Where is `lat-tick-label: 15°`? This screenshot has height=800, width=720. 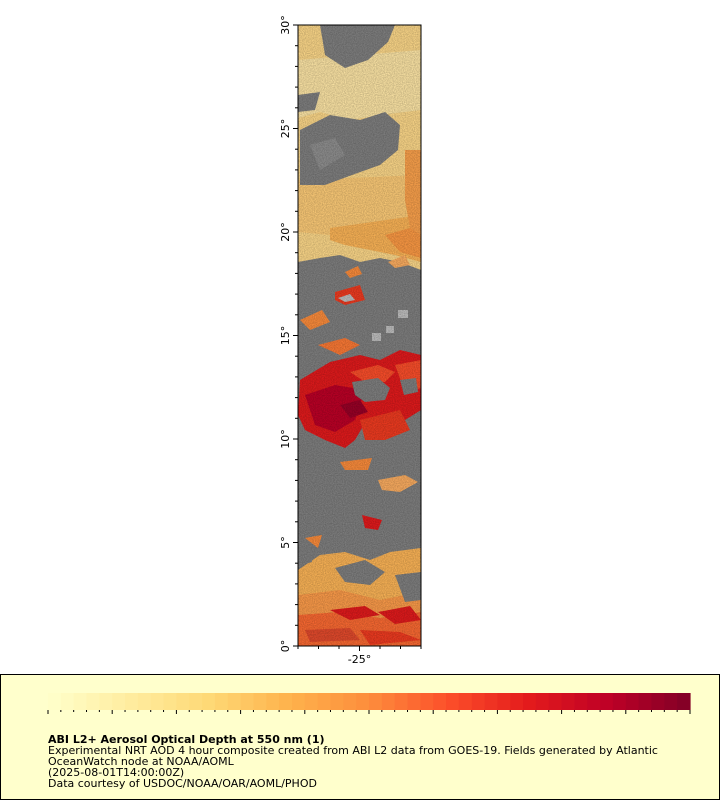 lat-tick-label: 15° is located at coordinates (285, 336).